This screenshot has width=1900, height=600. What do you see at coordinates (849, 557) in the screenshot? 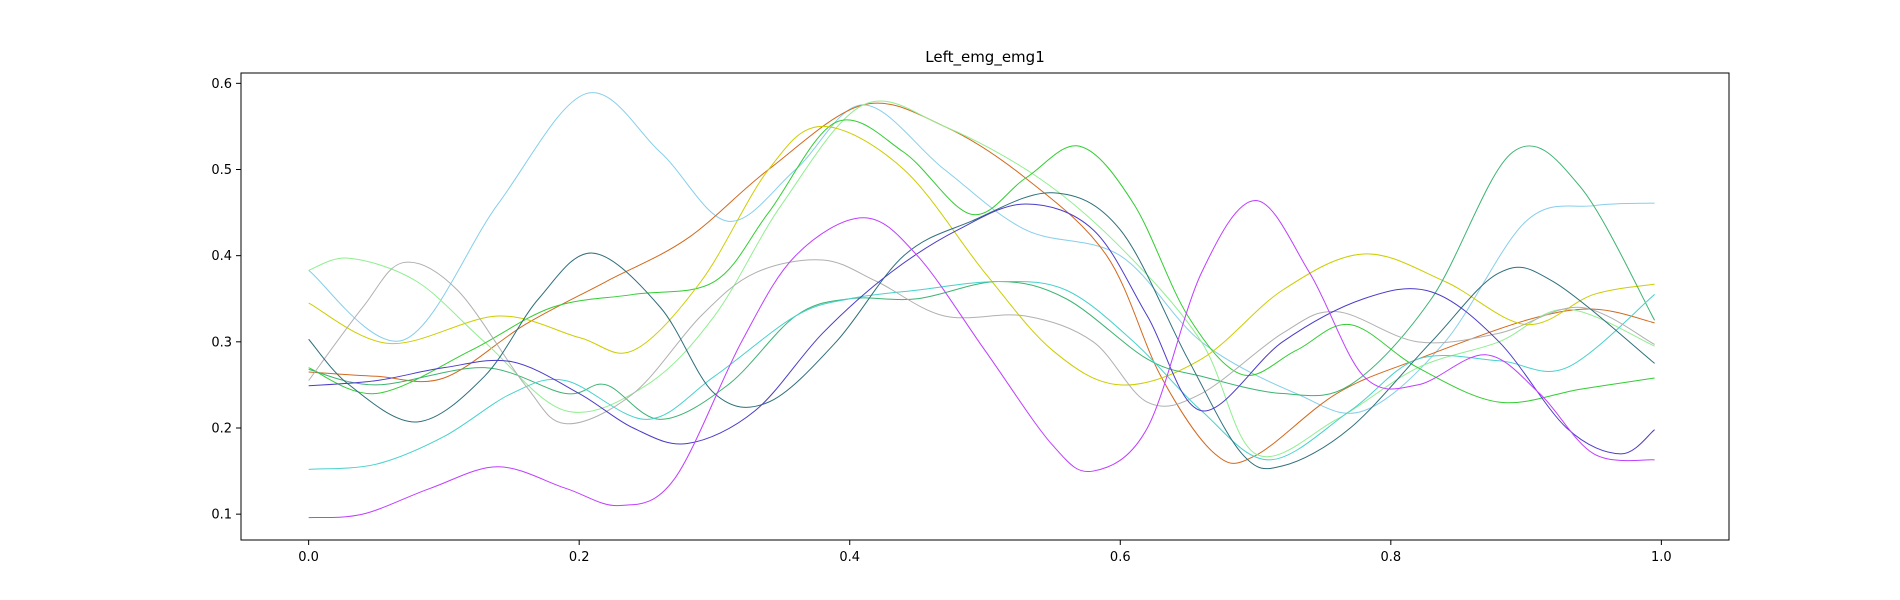
I see `x-tick-label: 0.4` at bounding box center [849, 557].